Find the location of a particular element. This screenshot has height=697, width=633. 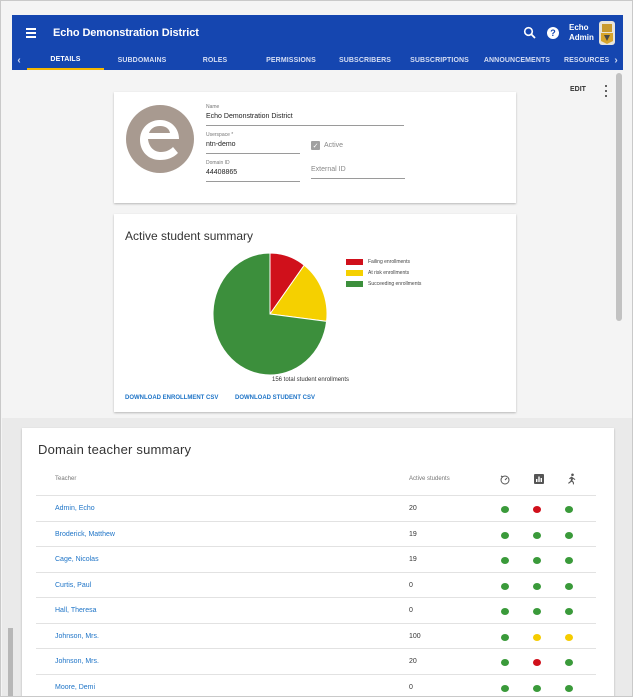

avatar is located at coordinates (607, 32).